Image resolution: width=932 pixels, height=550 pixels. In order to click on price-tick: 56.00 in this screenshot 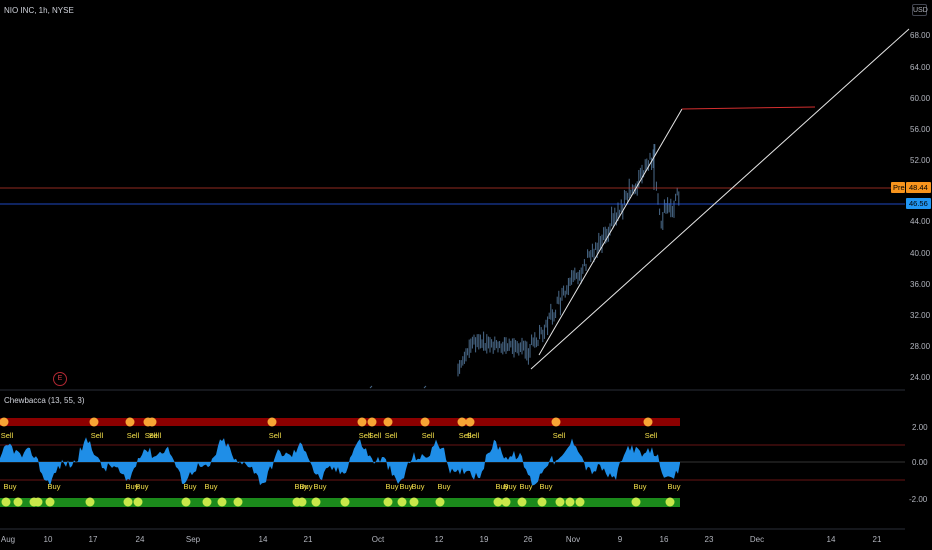, I will do `click(920, 129)`.